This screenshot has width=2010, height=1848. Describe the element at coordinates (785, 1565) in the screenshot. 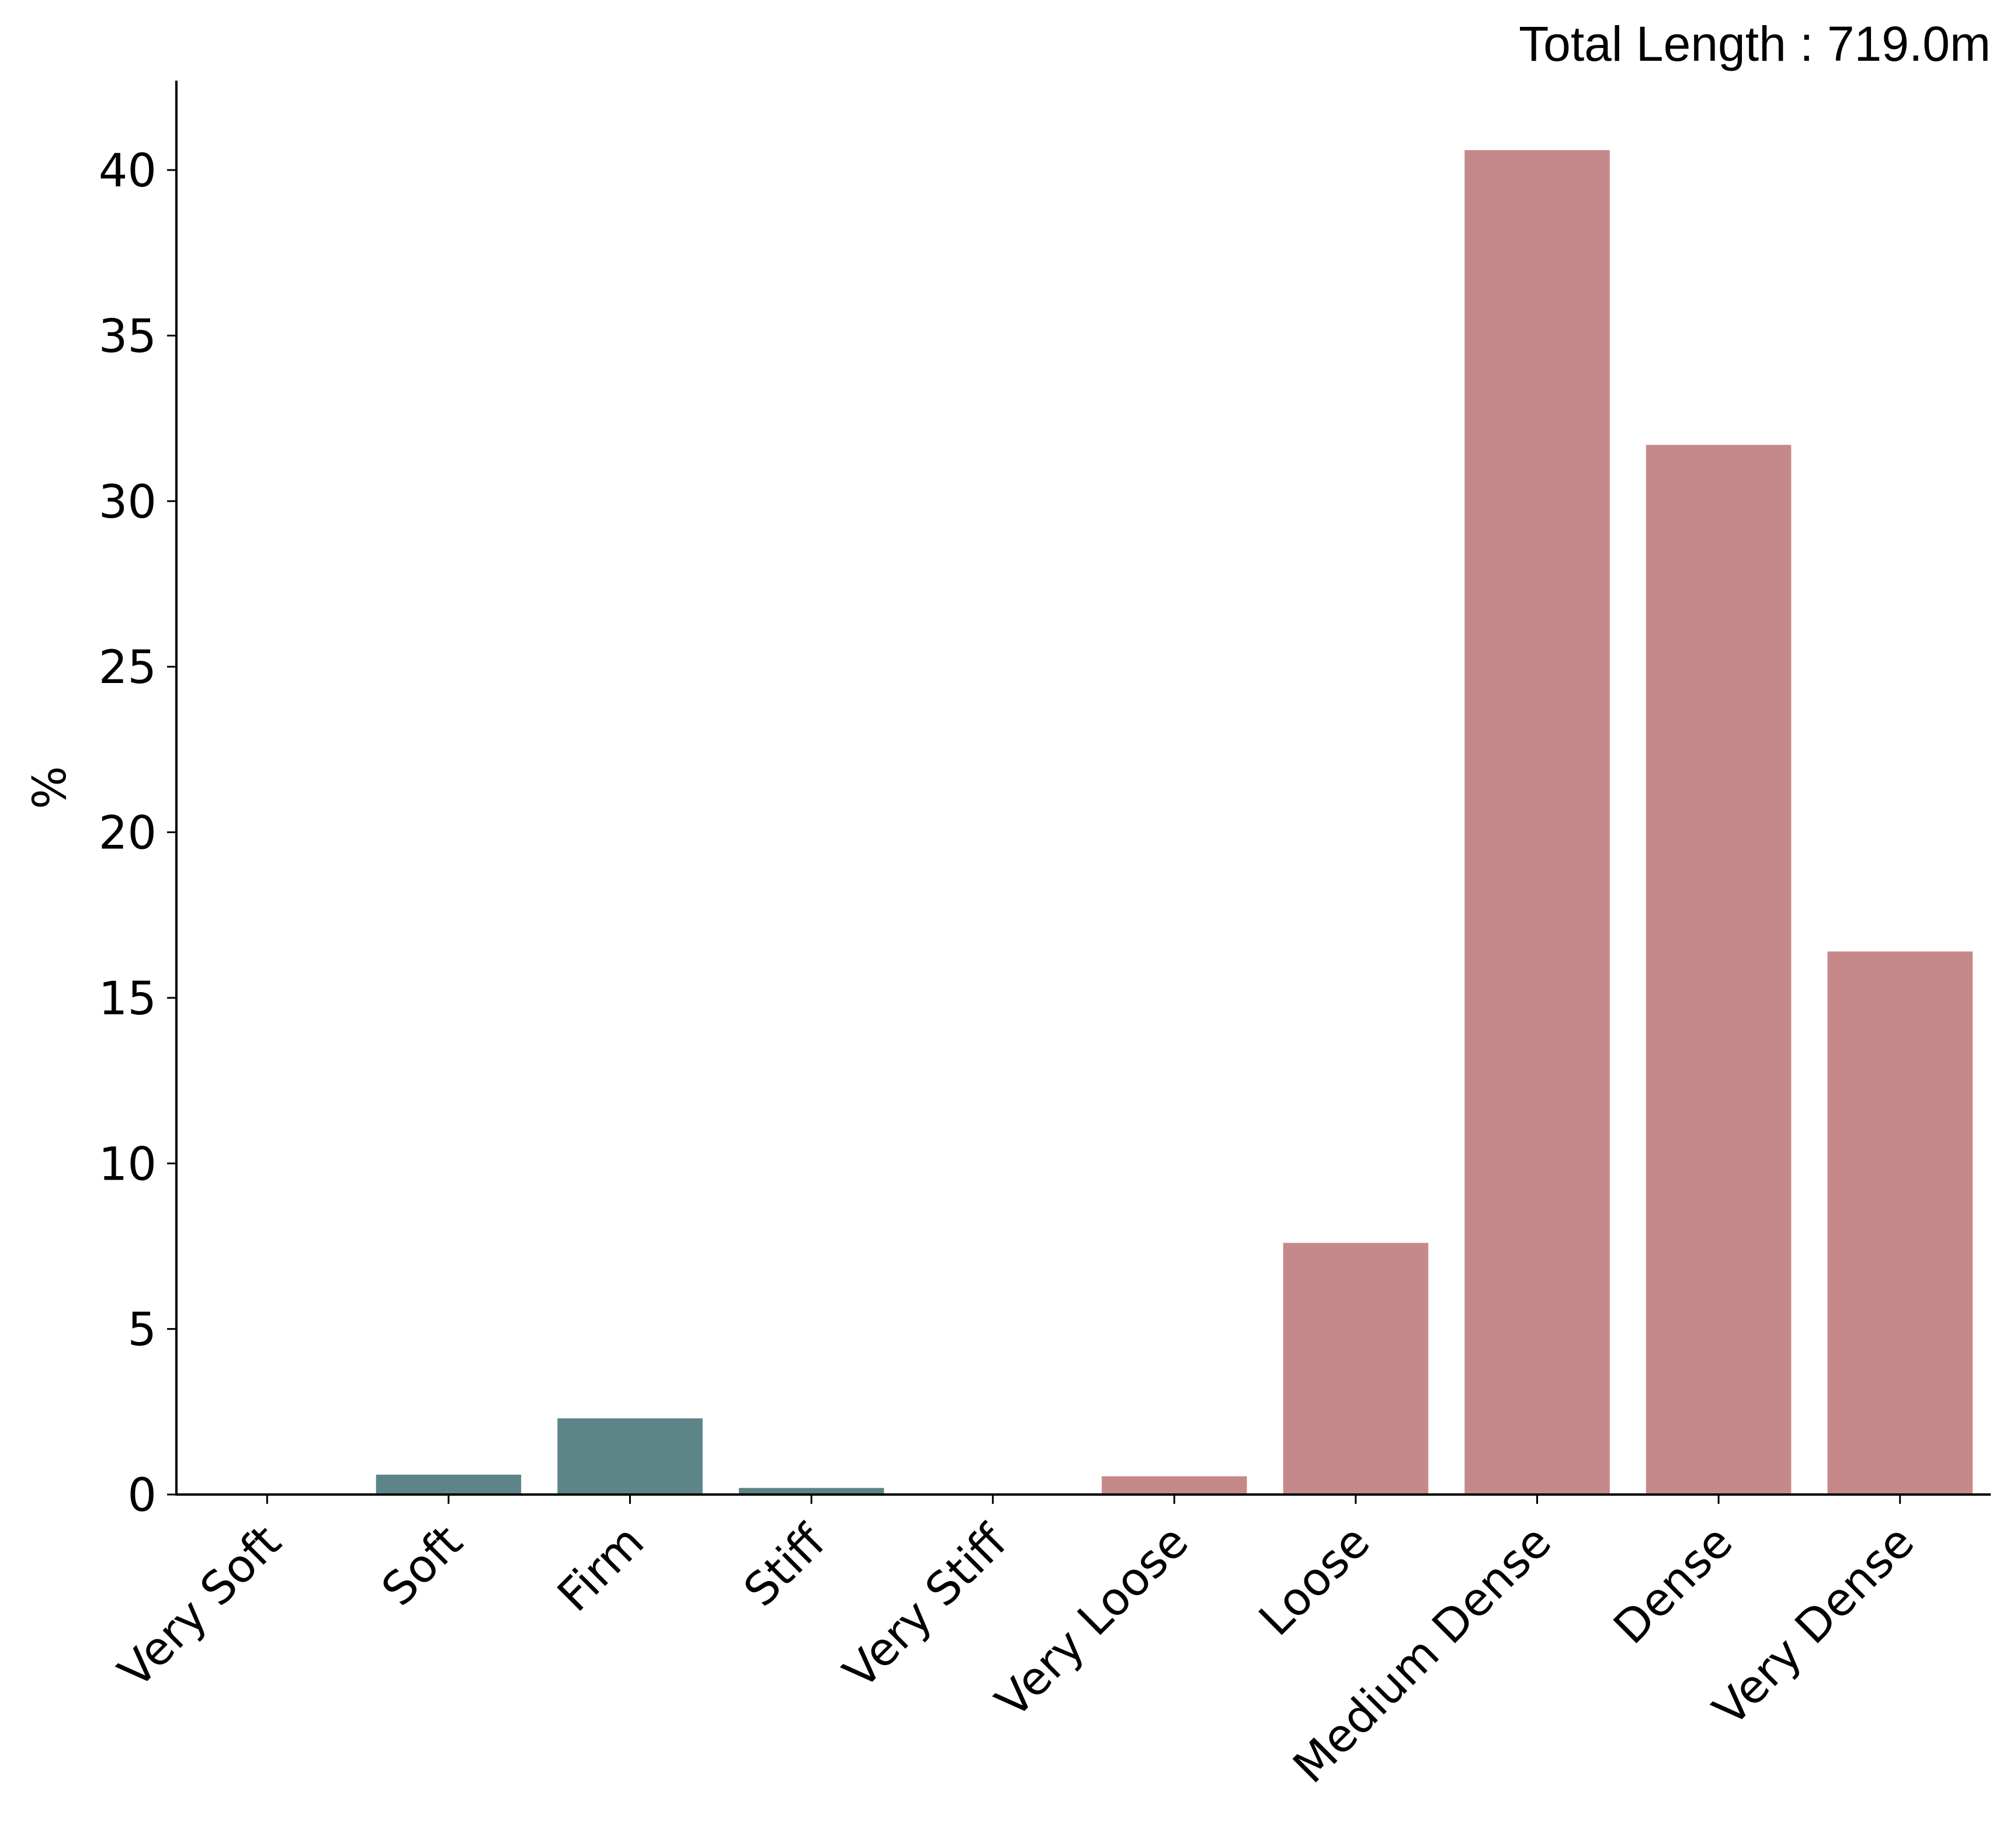

I see `x-tick-label: Stiff` at that location.